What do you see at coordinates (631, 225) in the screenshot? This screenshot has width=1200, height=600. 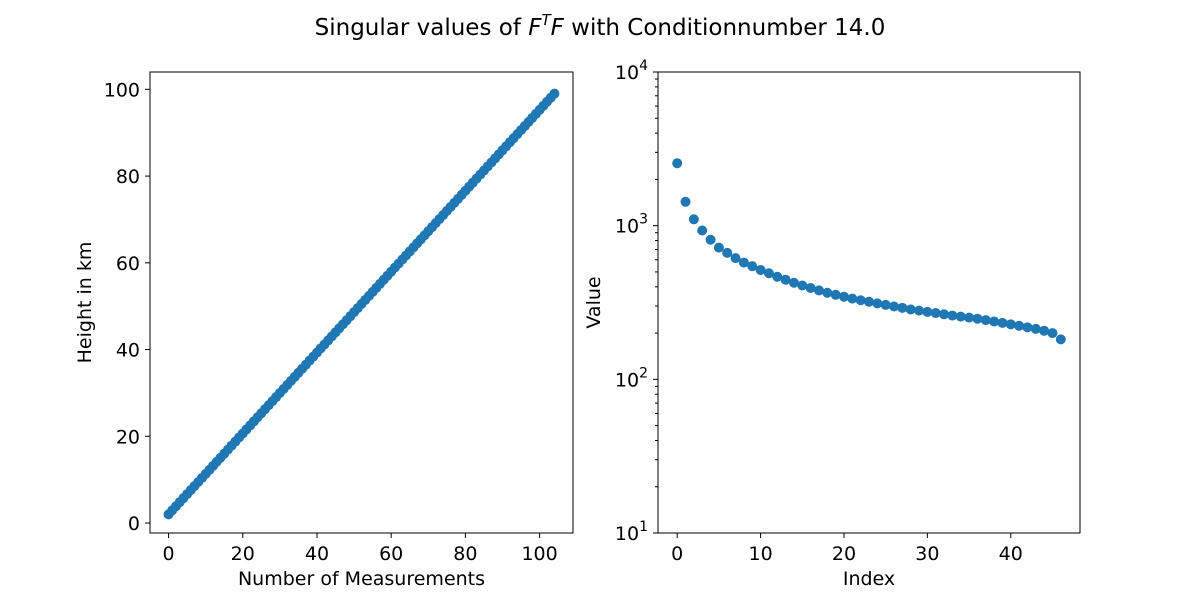 I see `y-tick-label: 10³` at bounding box center [631, 225].